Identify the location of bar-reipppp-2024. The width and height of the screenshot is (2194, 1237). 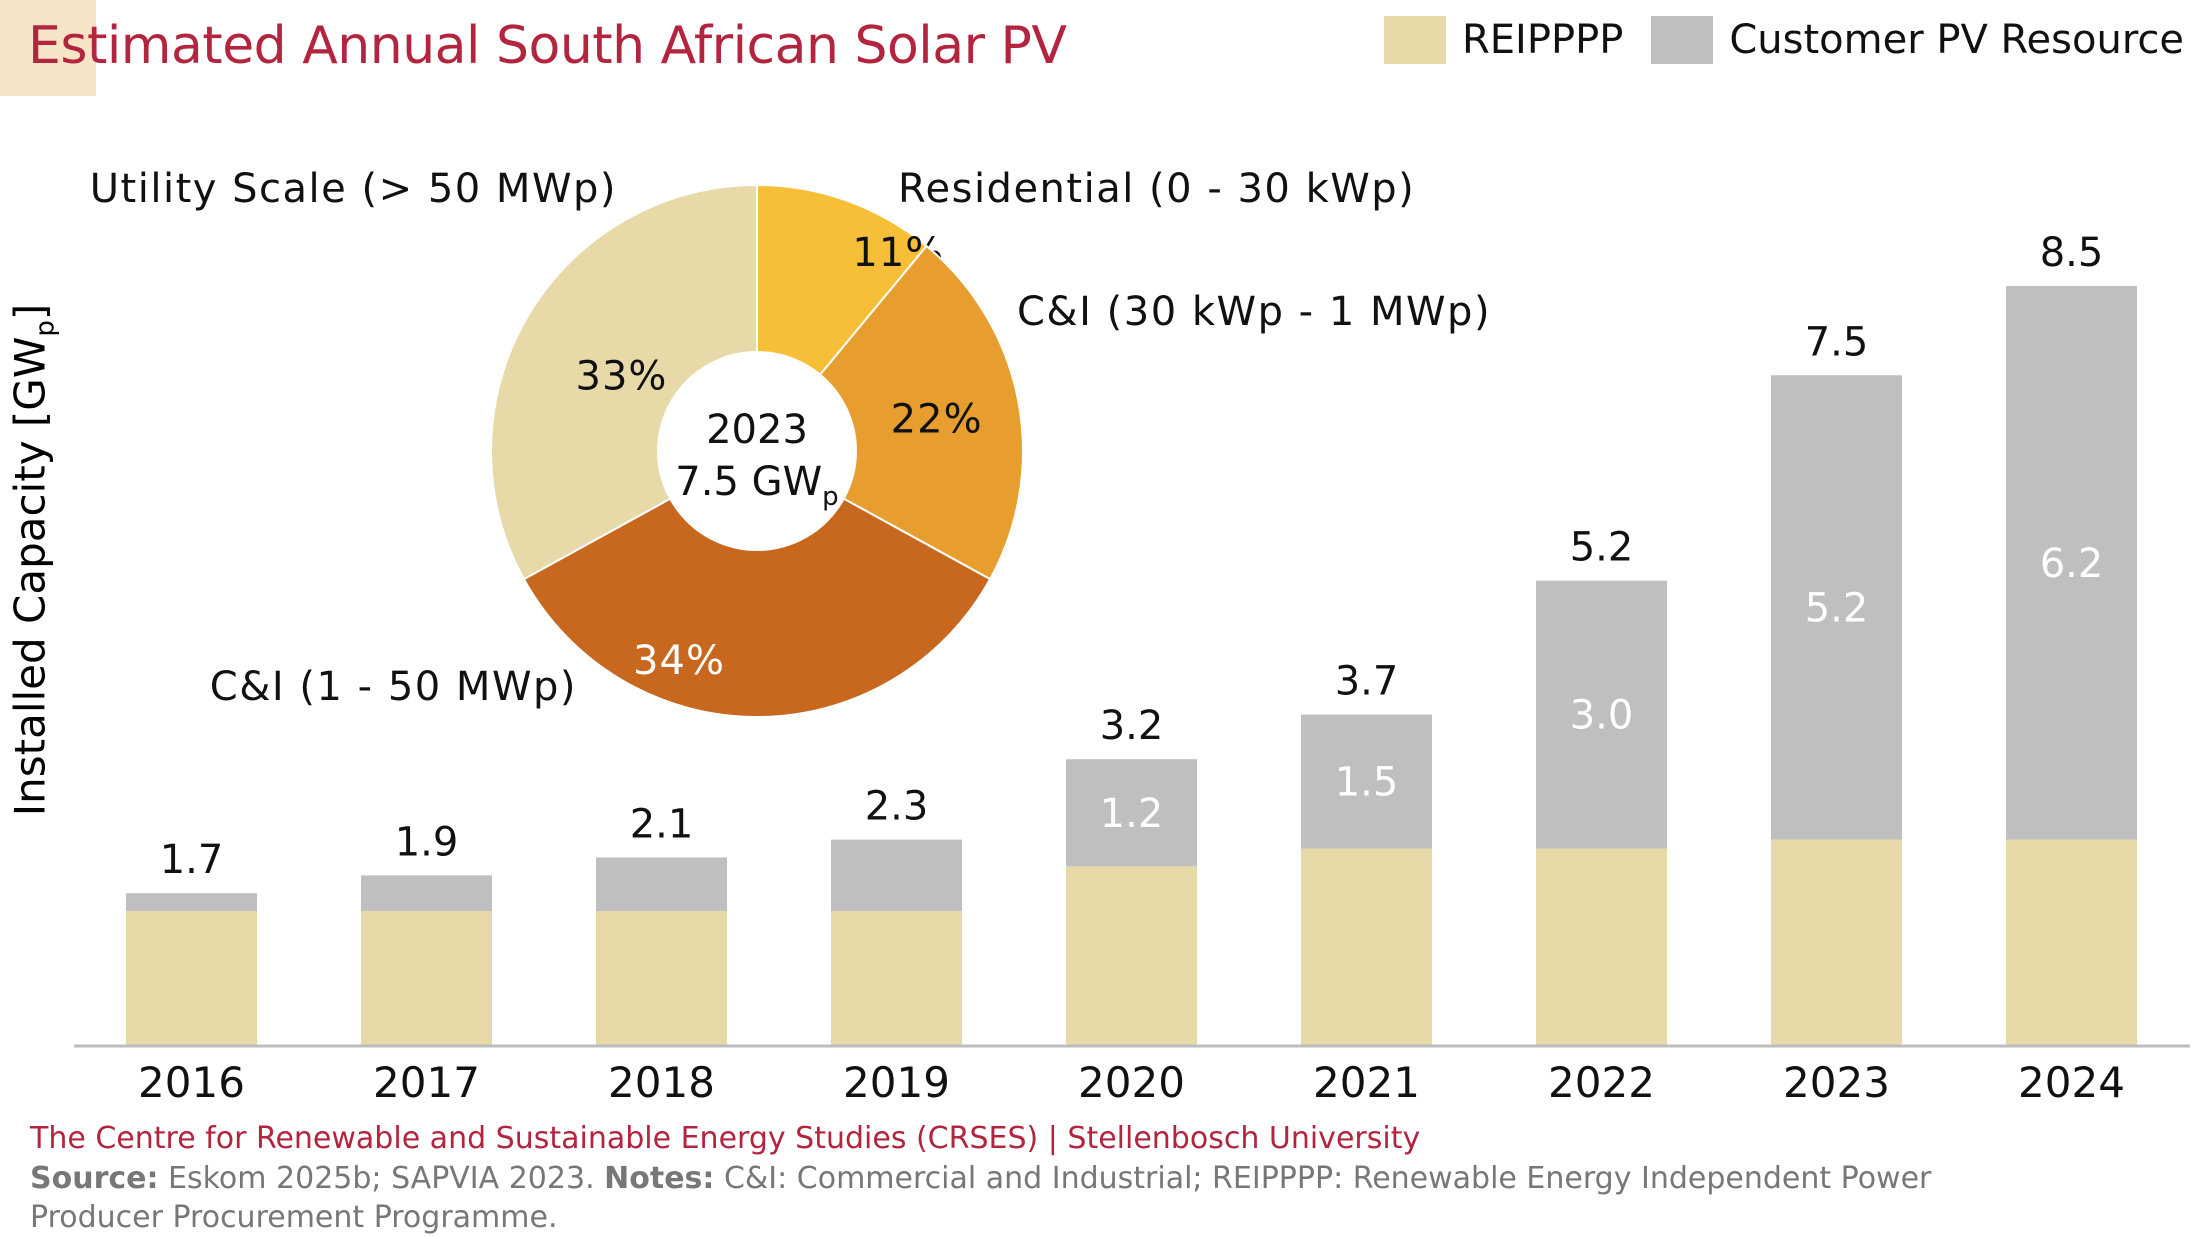
(2071, 942).